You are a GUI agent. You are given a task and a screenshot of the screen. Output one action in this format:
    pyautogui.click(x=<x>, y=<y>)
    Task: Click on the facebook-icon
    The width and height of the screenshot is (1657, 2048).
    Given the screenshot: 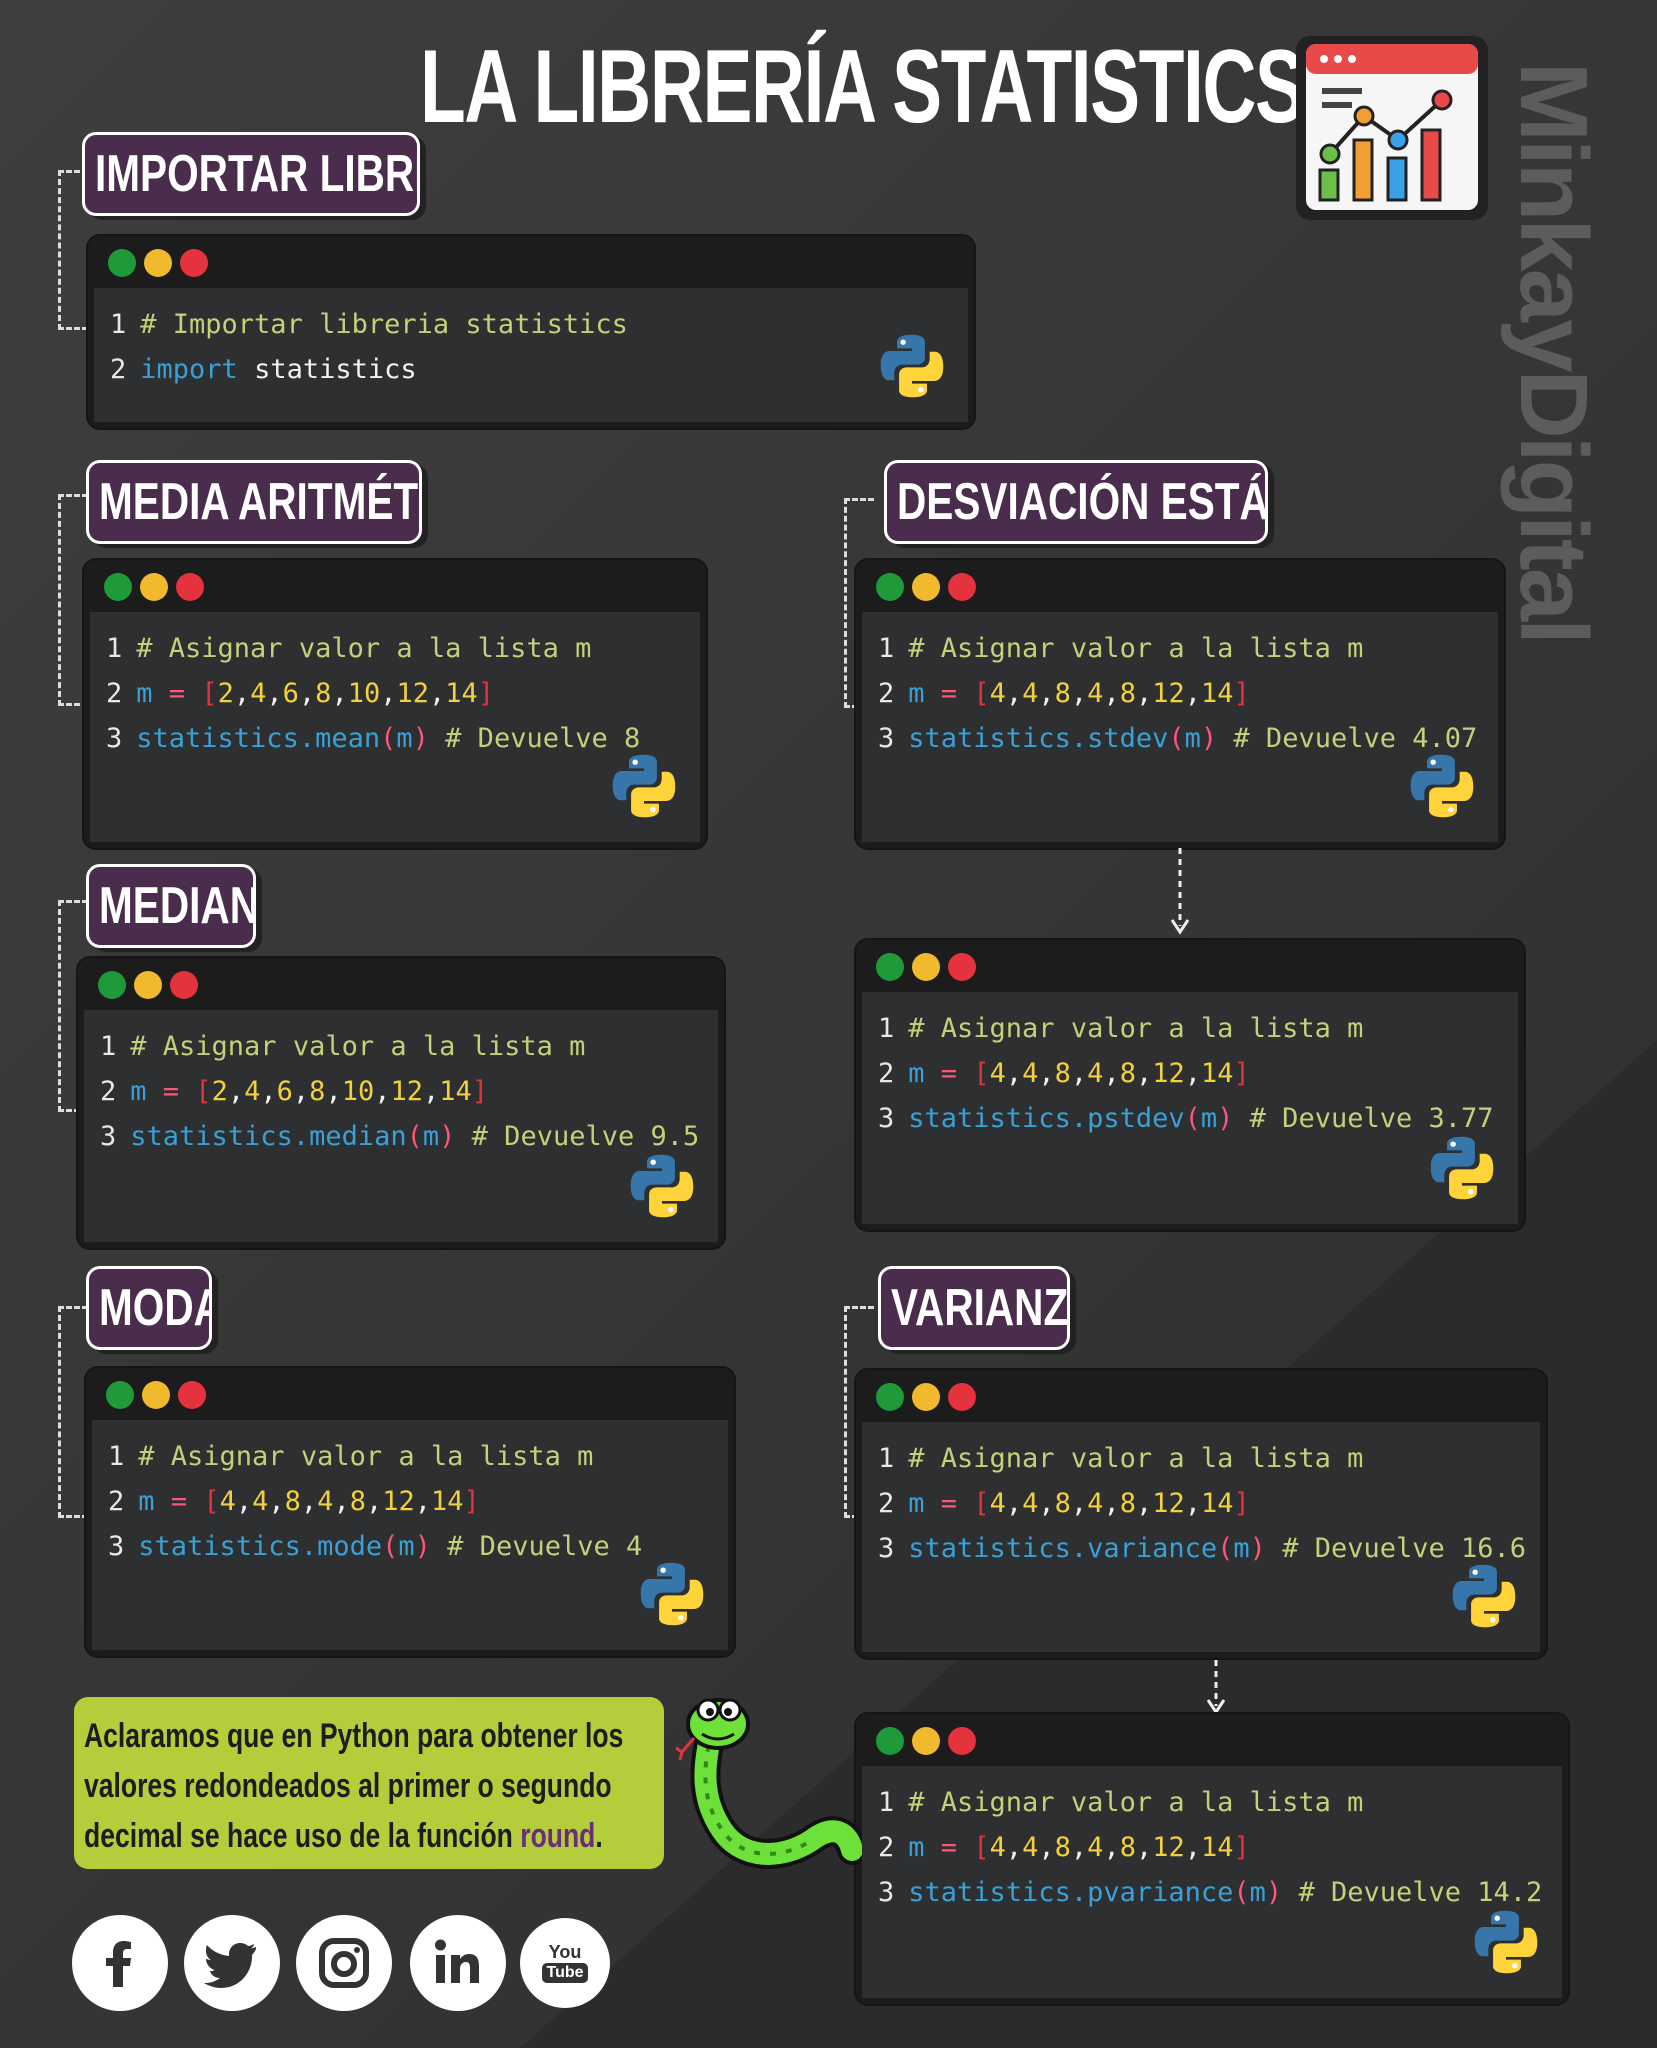 What is the action you would take?
    pyautogui.click(x=118, y=1964)
    